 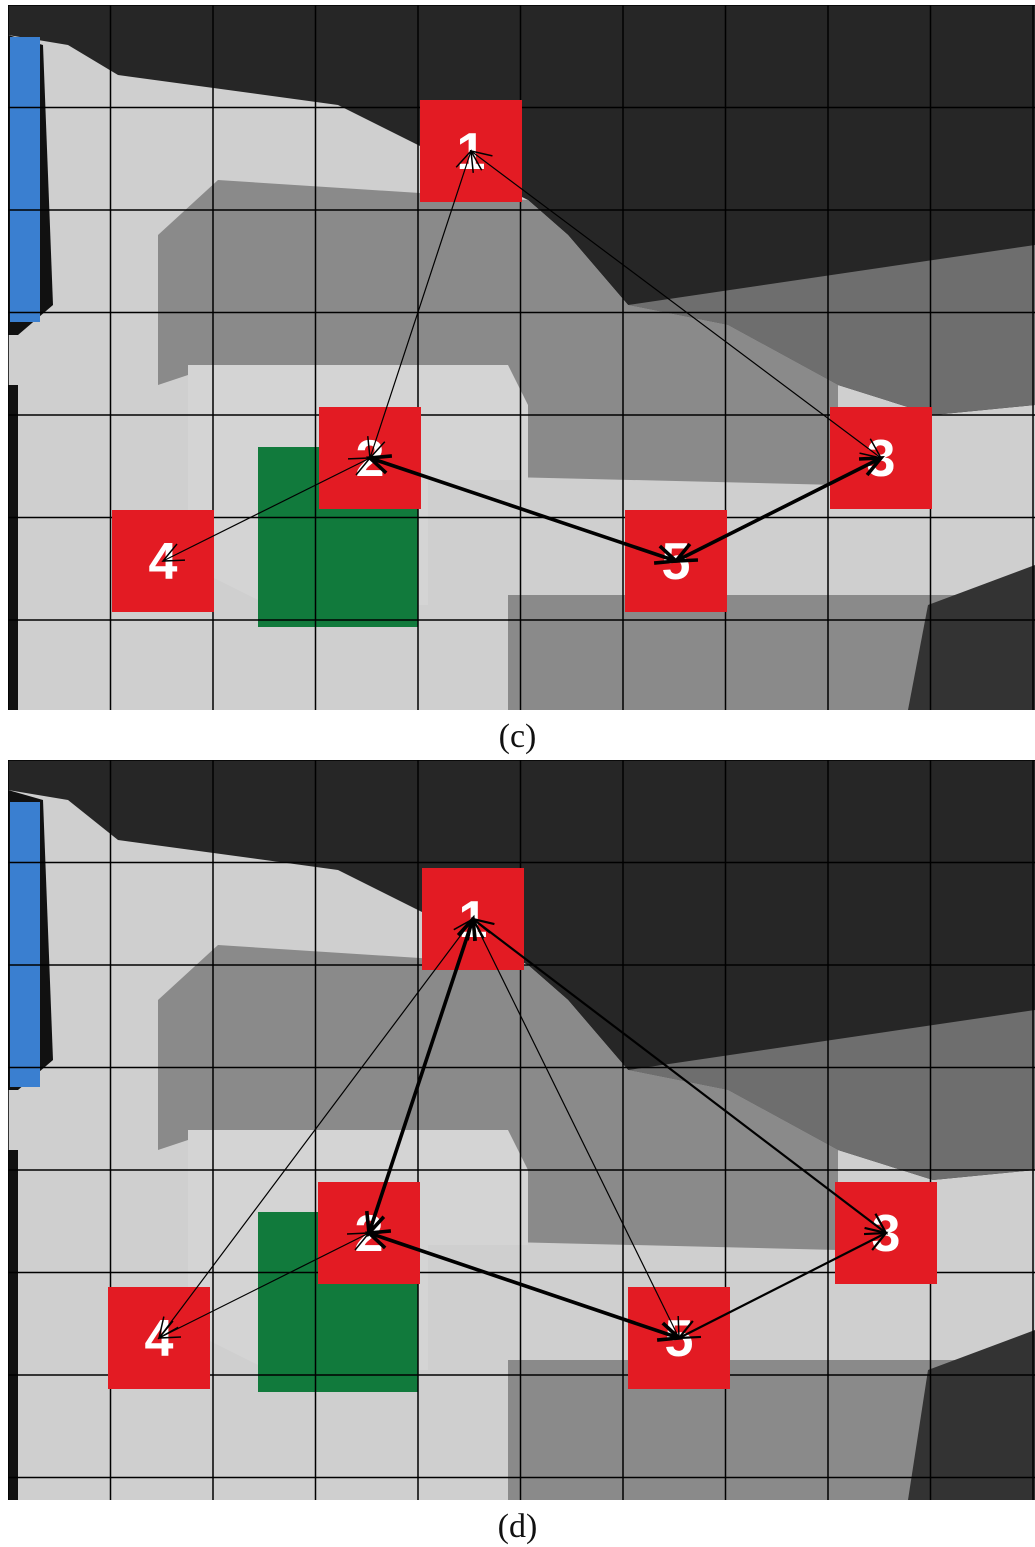 I want to click on node-4: 4, so click(x=163, y=561).